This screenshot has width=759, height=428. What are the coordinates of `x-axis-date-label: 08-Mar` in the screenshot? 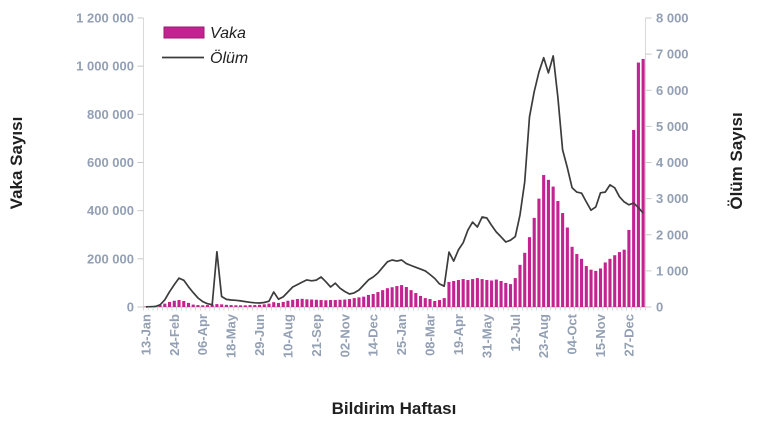 It's located at (430, 335).